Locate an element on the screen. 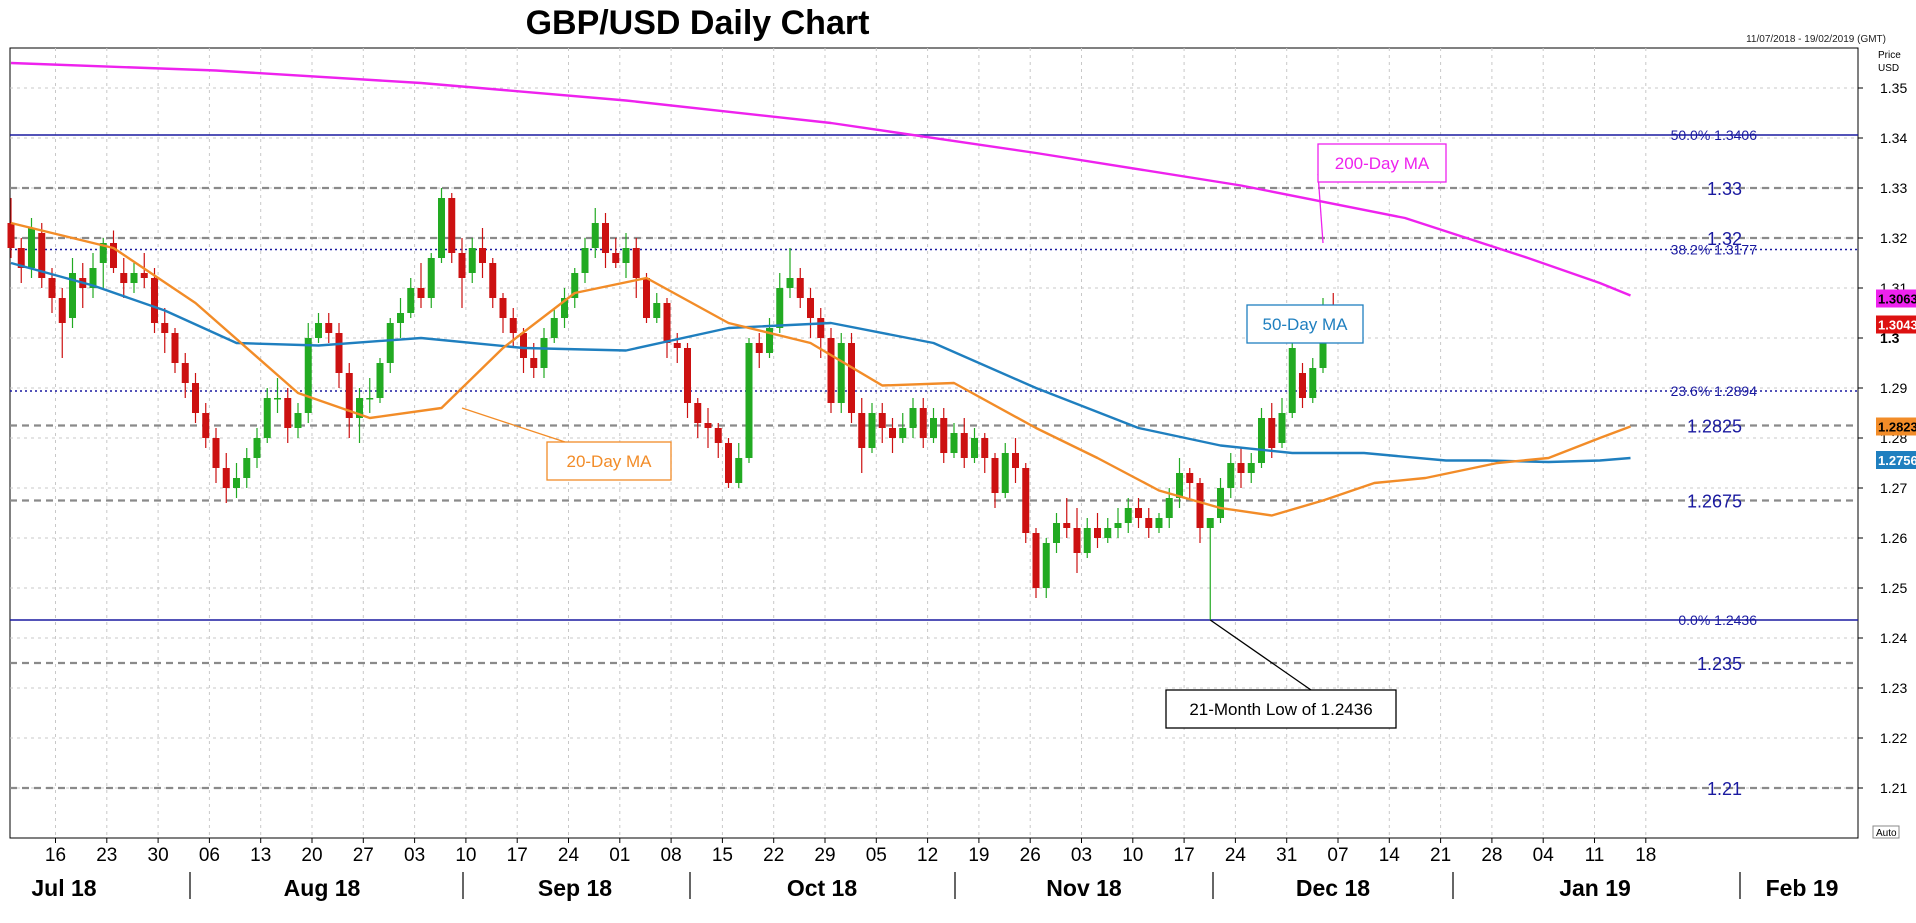 This screenshot has width=1916, height=923. price-tag-label: 1.2756 is located at coordinates (1897, 460).